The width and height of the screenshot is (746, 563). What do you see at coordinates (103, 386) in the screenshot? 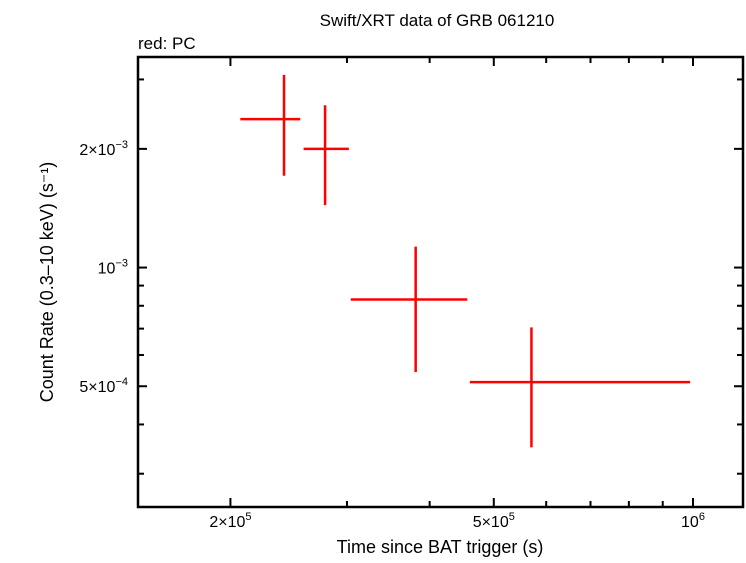
I see `y-tick-label: 5×10⁻⁴` at bounding box center [103, 386].